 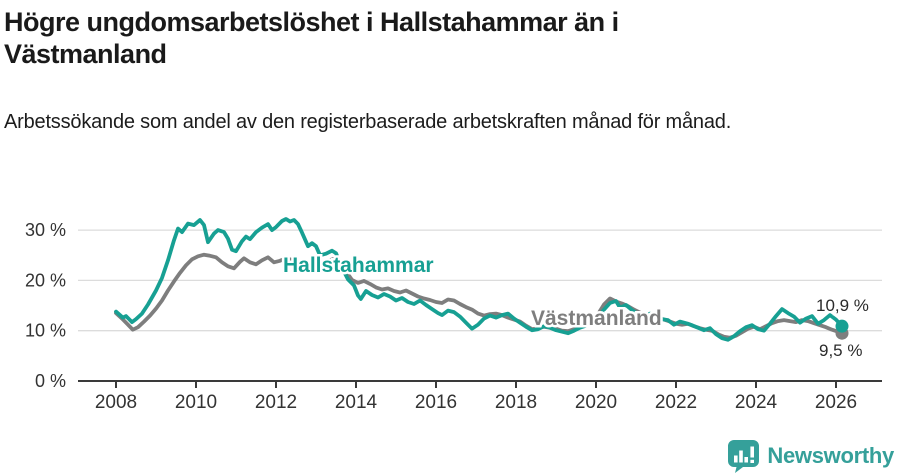 What do you see at coordinates (480, 396) in the screenshot?
I see `axes: 2008 2010 2012 2014 2016 2018 2020 2022 2024 2026` at bounding box center [480, 396].